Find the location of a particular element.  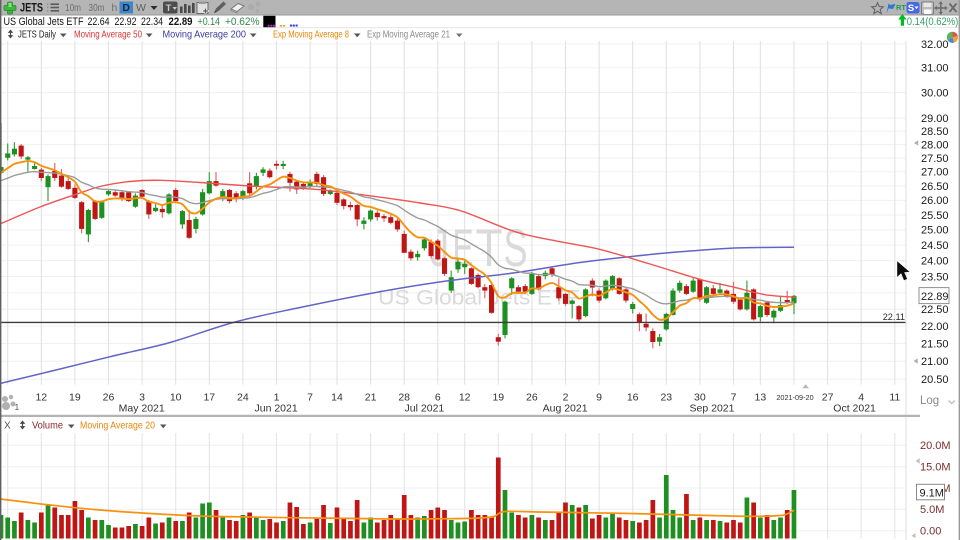

svg-text: 22.92 is located at coordinates (126, 22).